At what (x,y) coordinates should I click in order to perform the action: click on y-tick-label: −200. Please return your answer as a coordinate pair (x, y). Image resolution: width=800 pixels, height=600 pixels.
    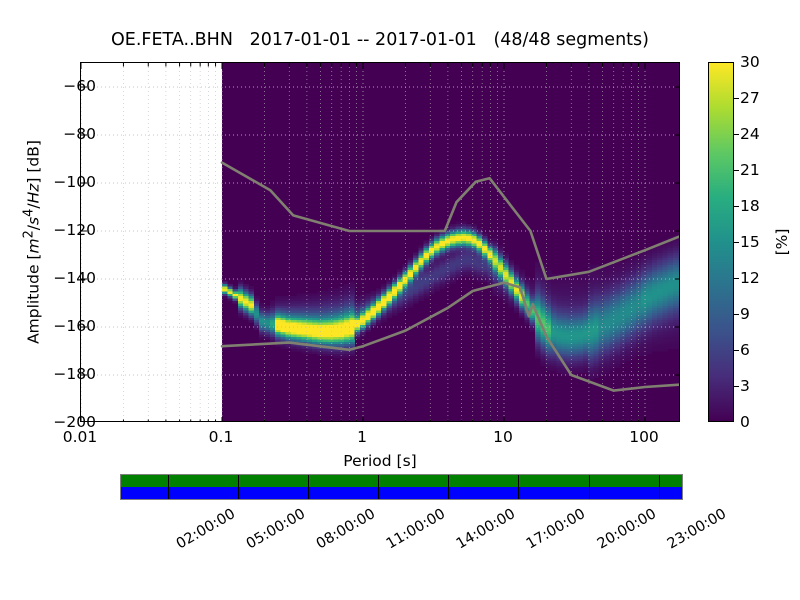
    Looking at the image, I should click on (74, 422).